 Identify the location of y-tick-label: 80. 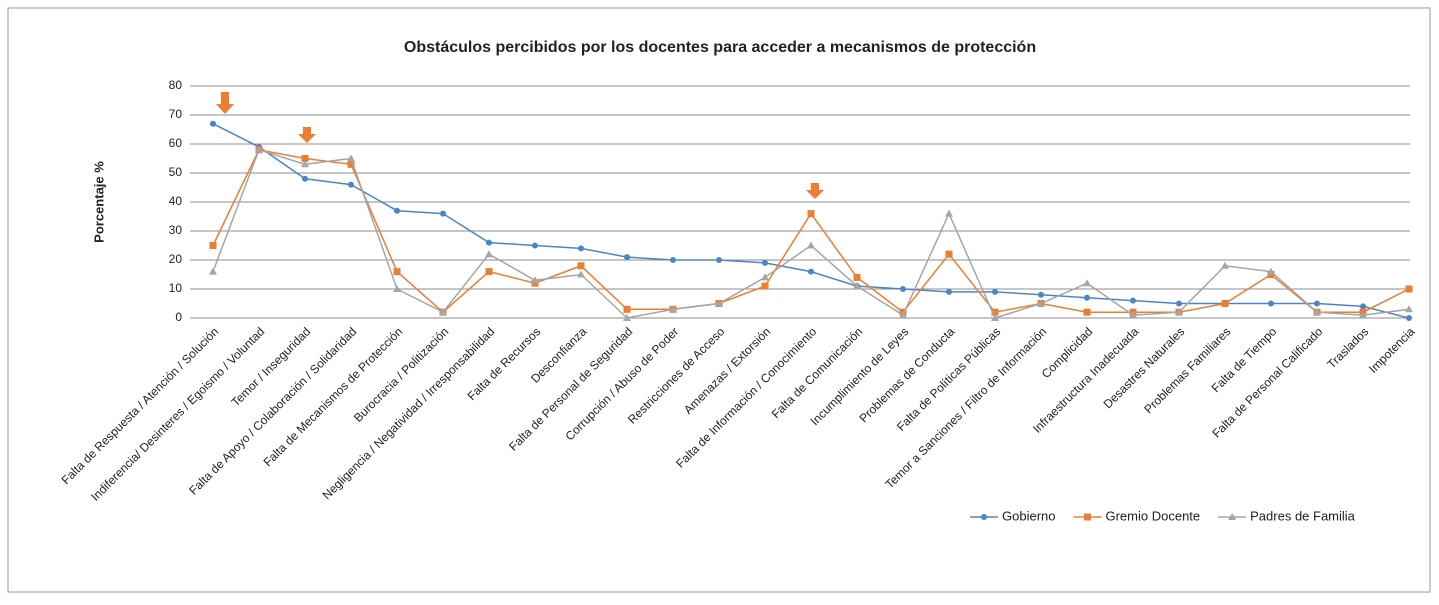
(176, 85).